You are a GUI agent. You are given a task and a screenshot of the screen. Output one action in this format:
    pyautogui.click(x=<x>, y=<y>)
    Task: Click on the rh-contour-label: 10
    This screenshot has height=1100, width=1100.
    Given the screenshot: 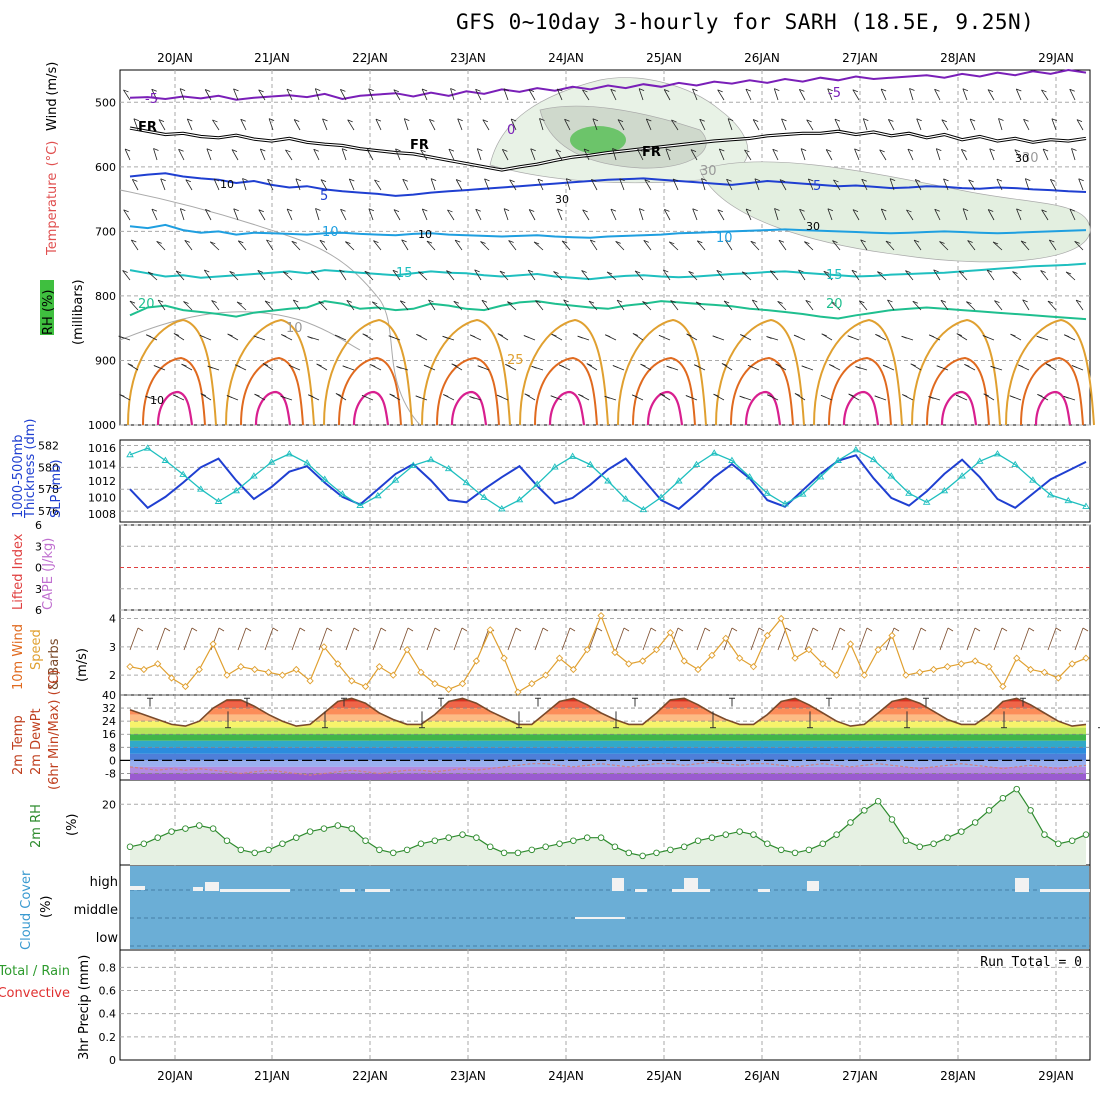 What is the action you would take?
    pyautogui.click(x=425, y=234)
    